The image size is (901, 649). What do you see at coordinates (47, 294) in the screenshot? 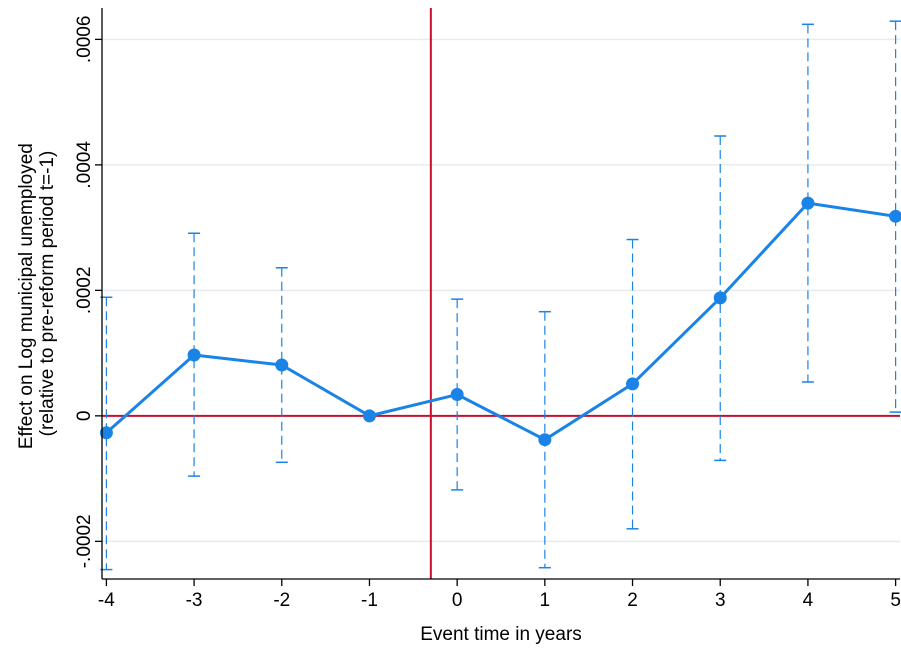
I see `y-axis-title-line-2: (relative to pre-reform period t=-1)` at bounding box center [47, 294].